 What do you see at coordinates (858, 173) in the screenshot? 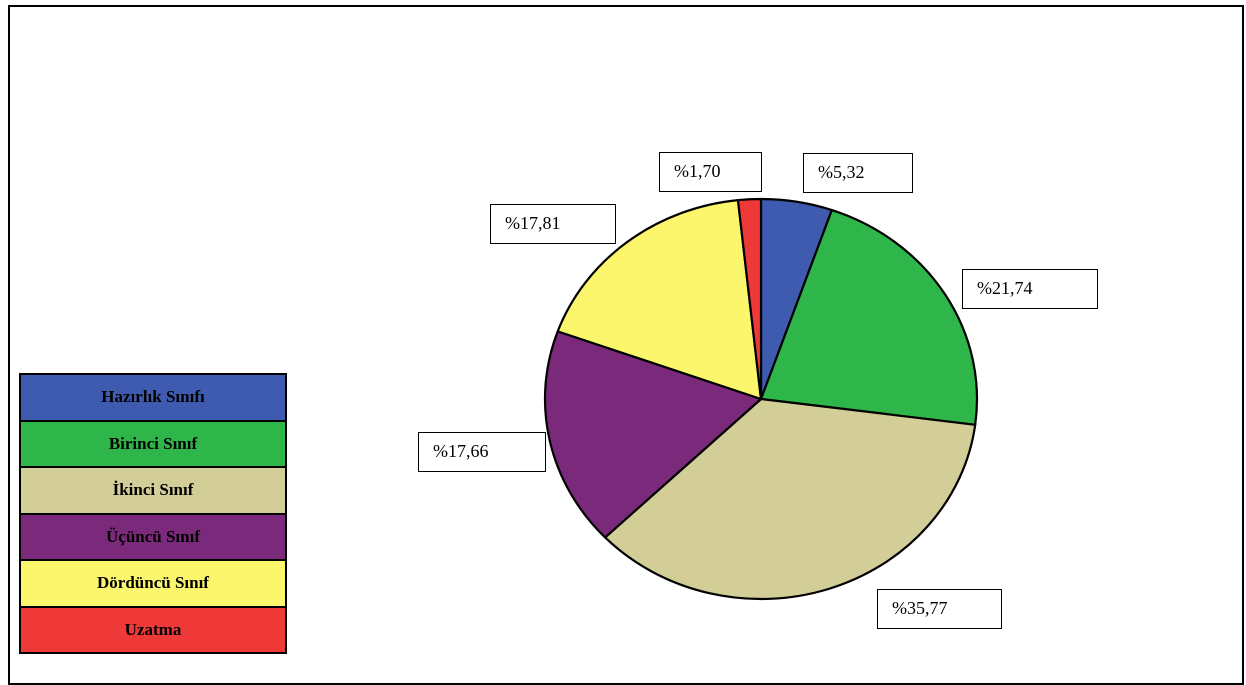
I see `data-label-hazirlik: %5,32` at bounding box center [858, 173].